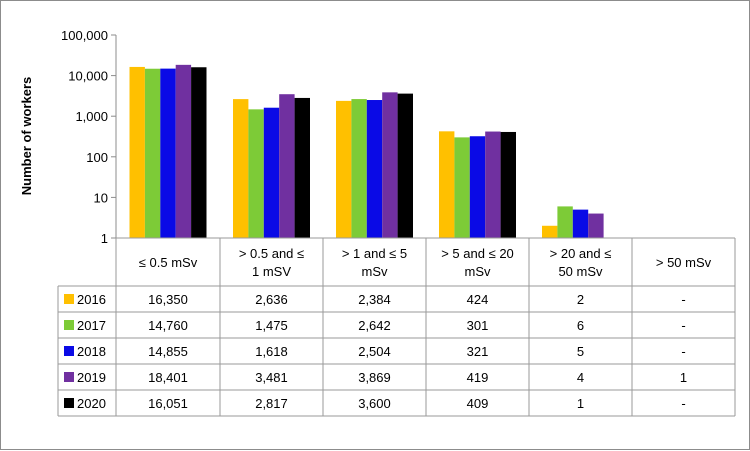 The height and width of the screenshot is (451, 750). I want to click on category-label: ≤ 0.5 mSv, so click(168, 262).